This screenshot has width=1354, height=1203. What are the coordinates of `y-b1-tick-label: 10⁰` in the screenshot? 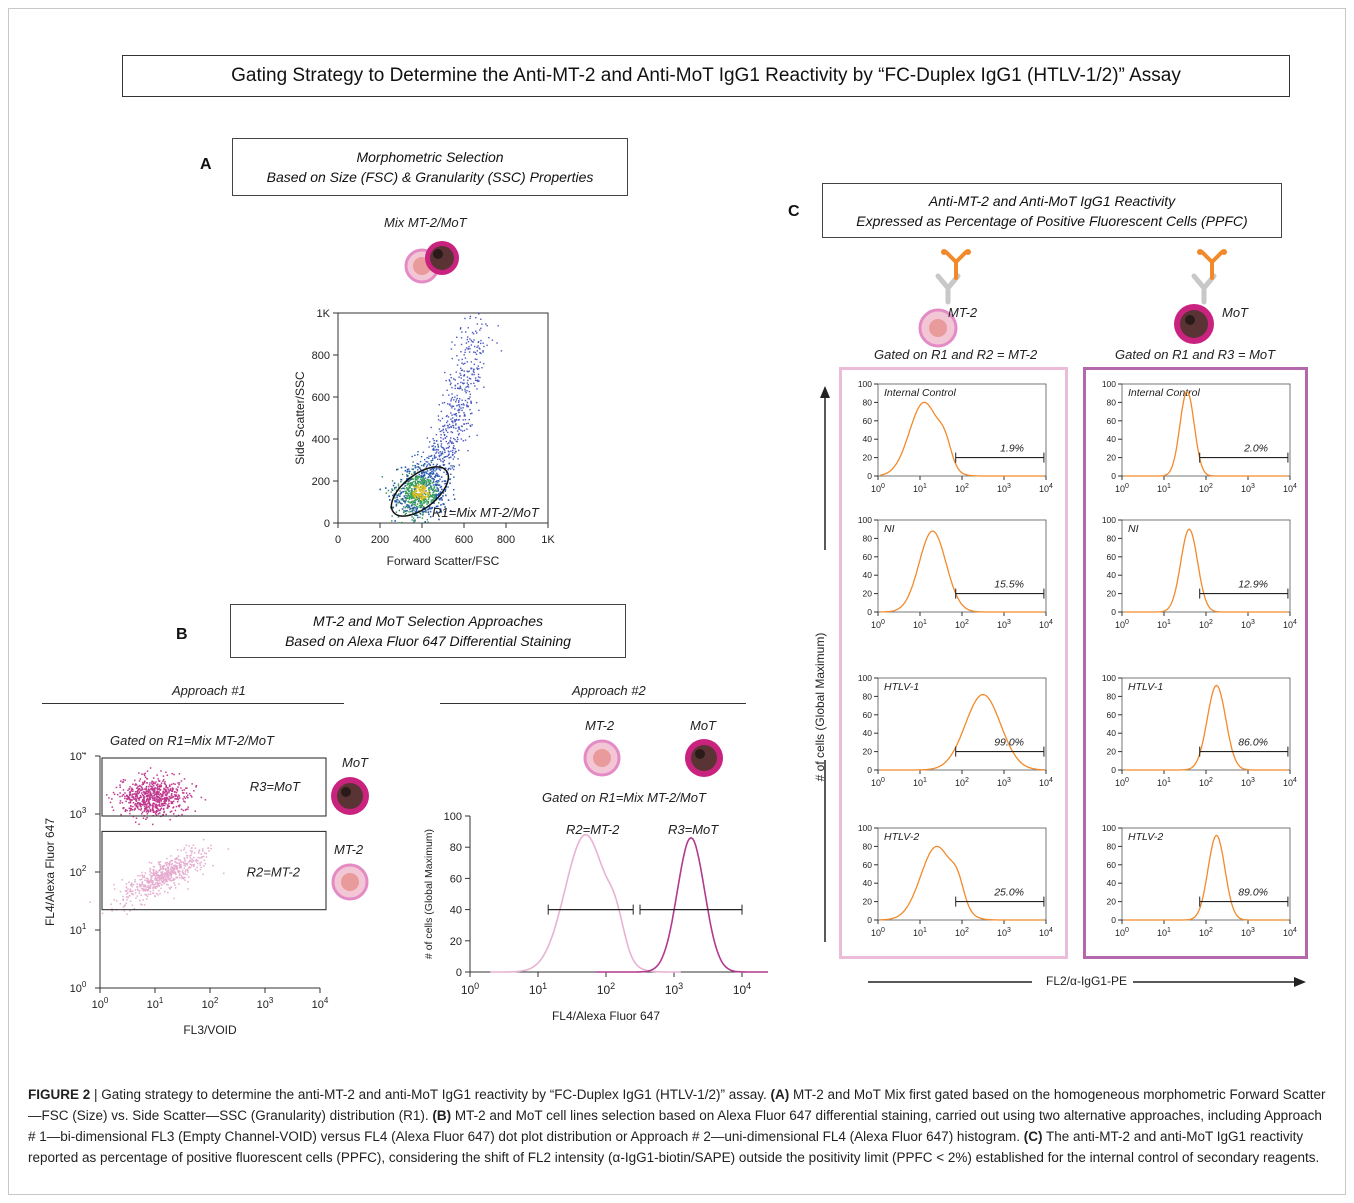 It's located at (78, 987).